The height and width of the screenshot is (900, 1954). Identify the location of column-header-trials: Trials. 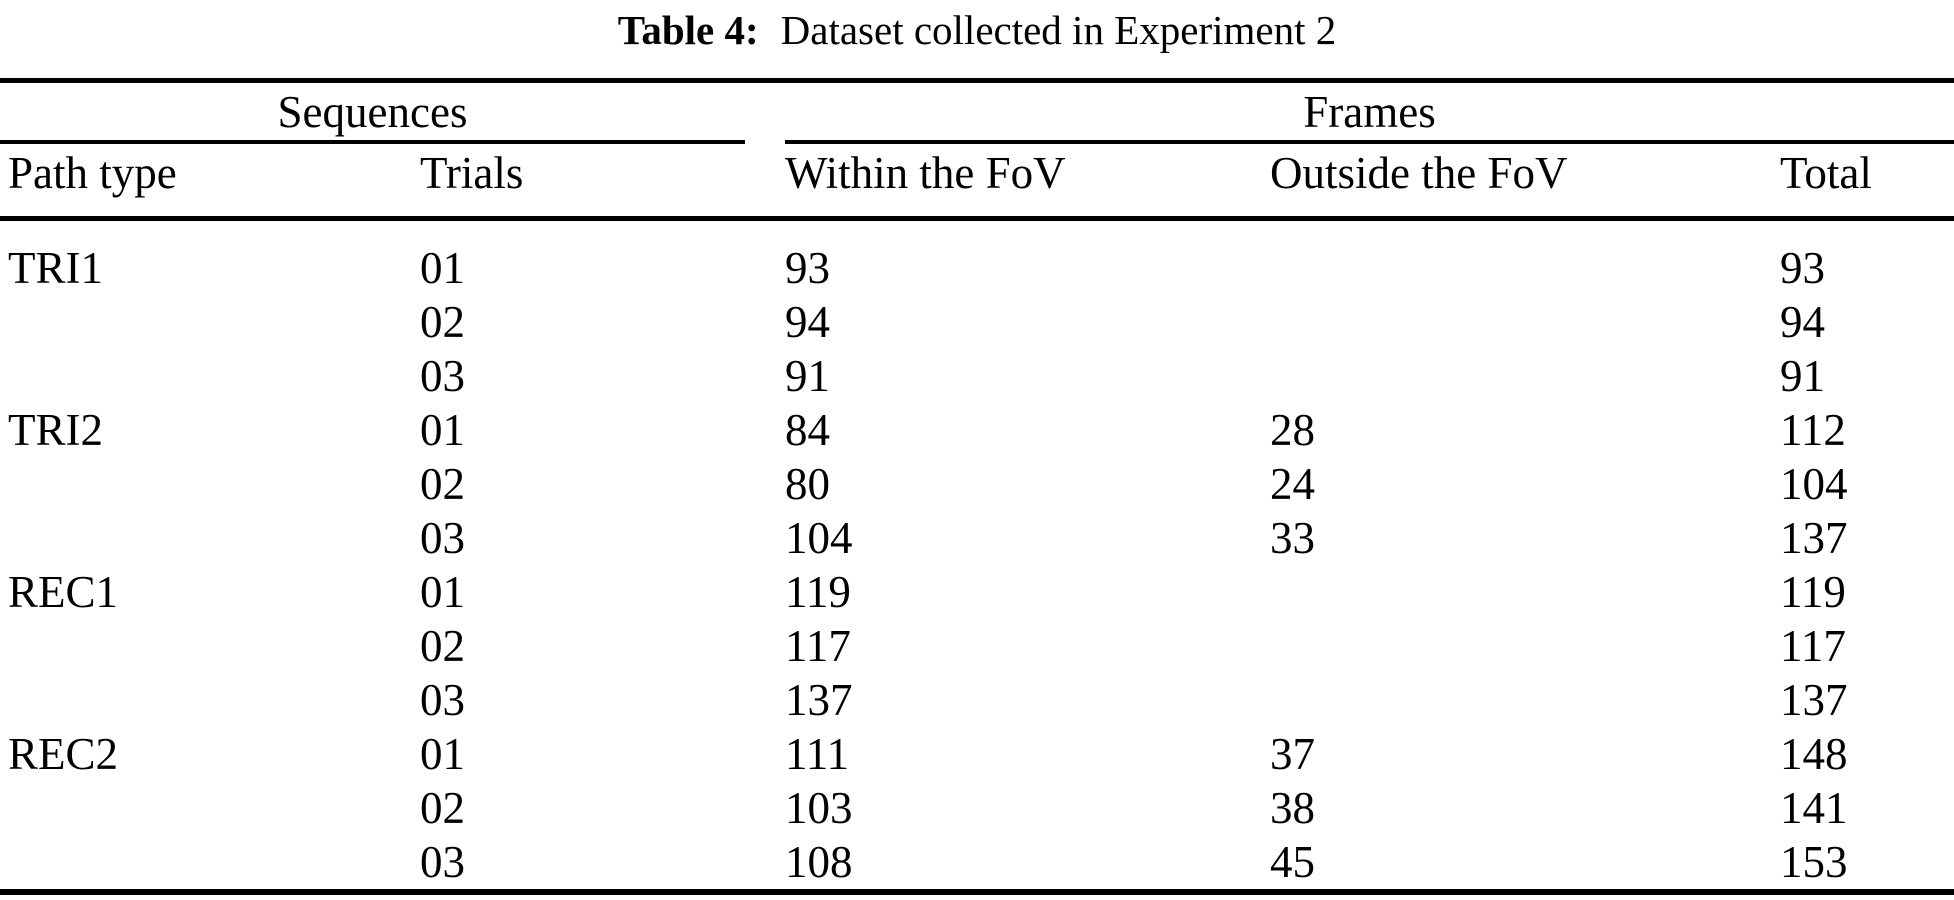
(602, 182).